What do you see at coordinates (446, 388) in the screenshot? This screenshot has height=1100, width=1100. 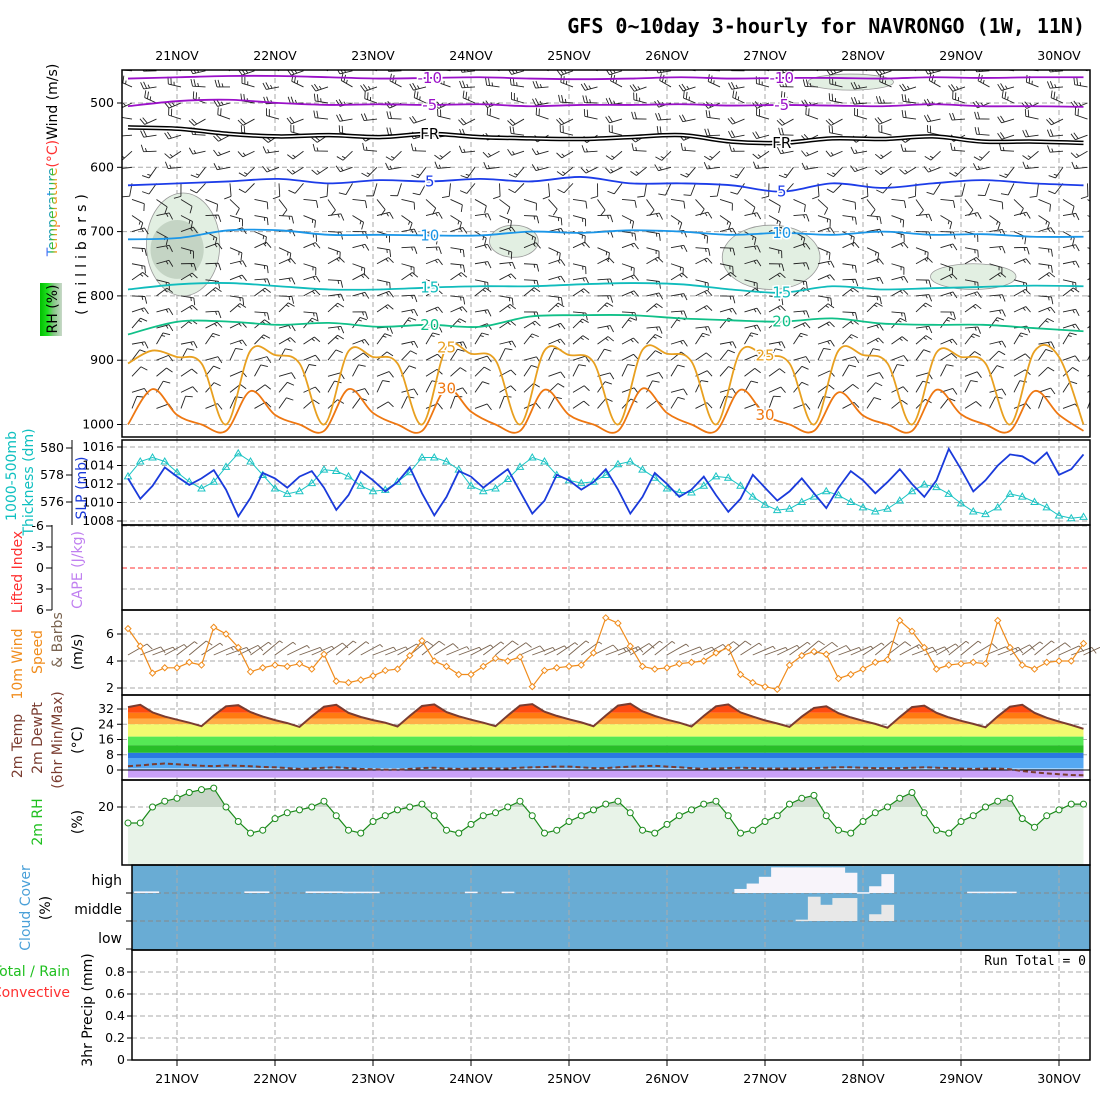 I see `isotherm-label: 30` at bounding box center [446, 388].